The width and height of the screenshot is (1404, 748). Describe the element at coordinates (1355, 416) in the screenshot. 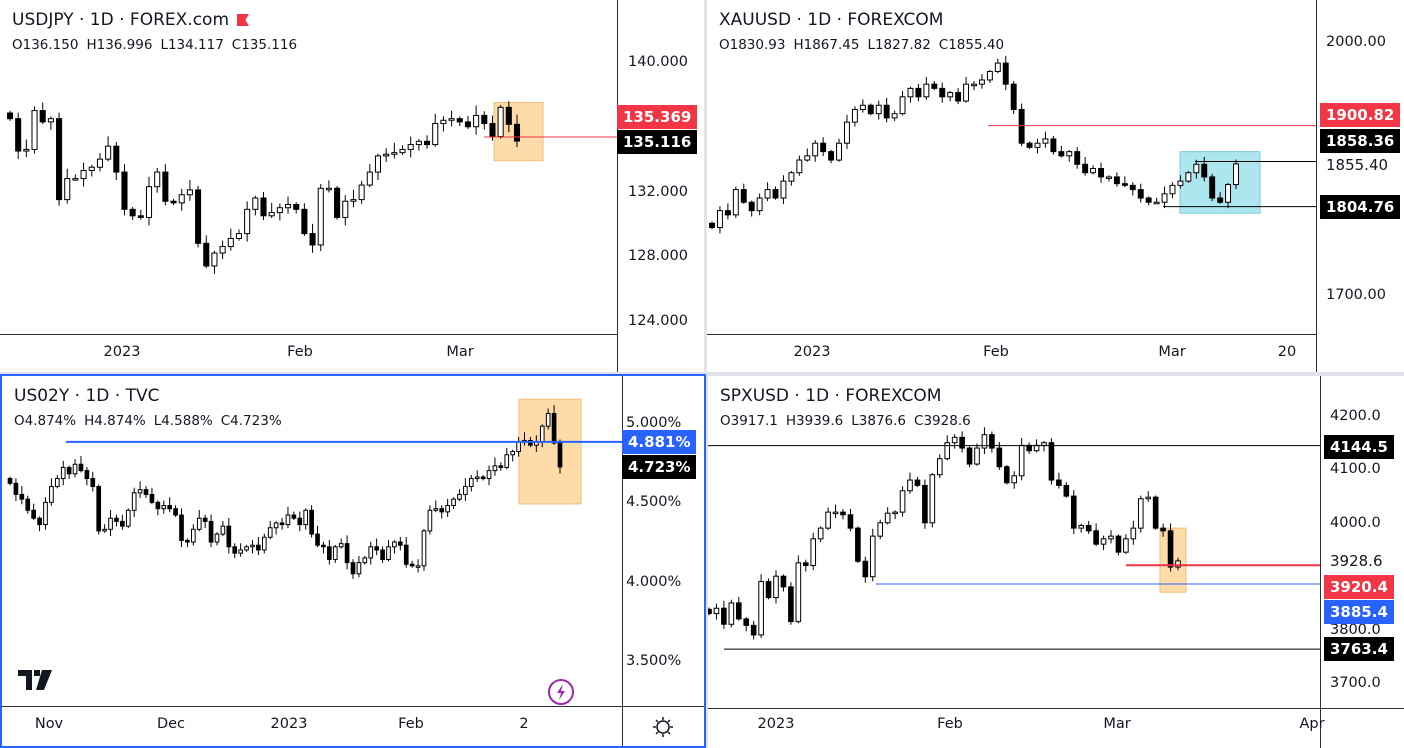

I see `price-tick-label: 4200.0` at that location.